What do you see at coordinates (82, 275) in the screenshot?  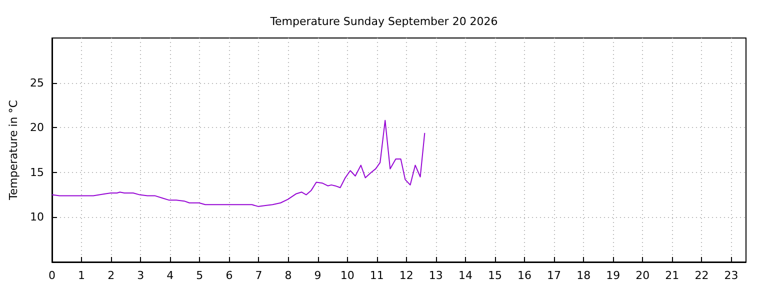 I see `x-tick-label: 1` at bounding box center [82, 275].